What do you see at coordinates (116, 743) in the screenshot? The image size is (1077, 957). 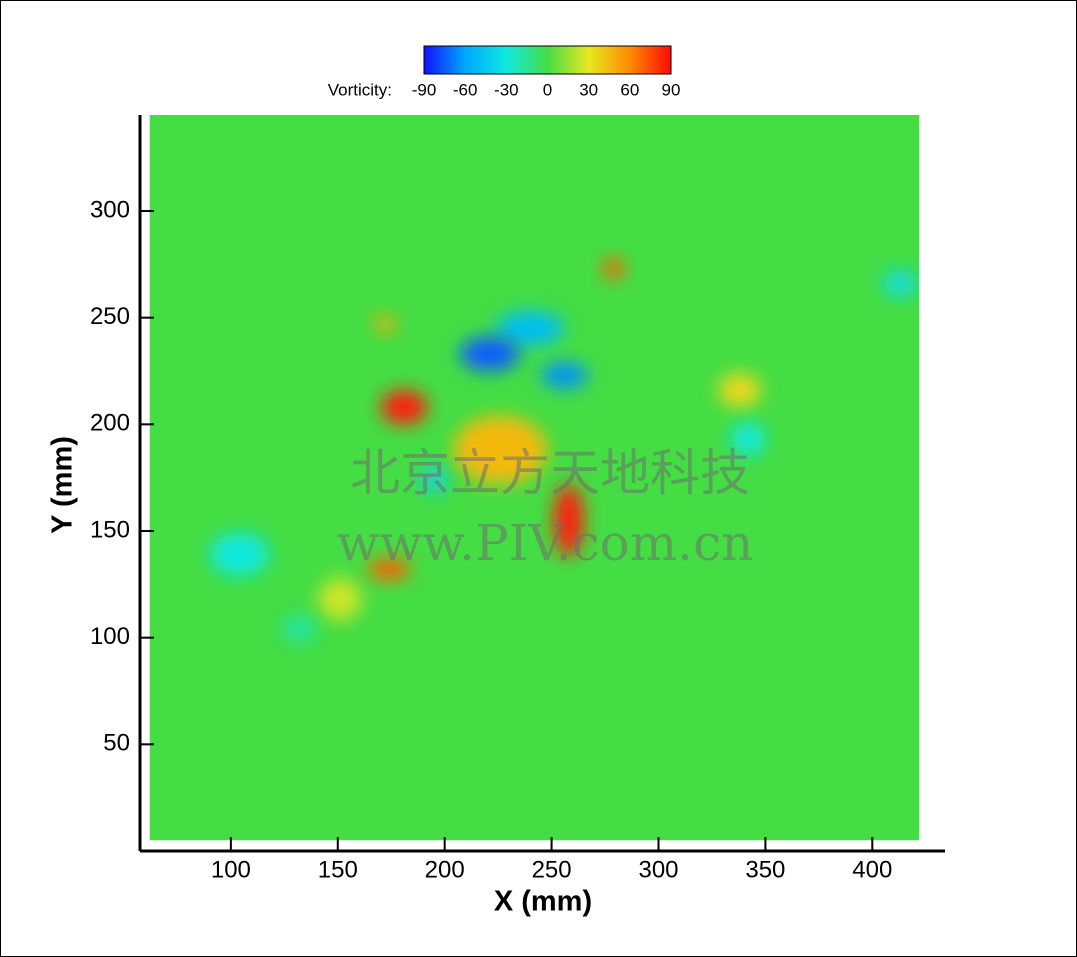 I see `y-tick-label: 50` at bounding box center [116, 743].